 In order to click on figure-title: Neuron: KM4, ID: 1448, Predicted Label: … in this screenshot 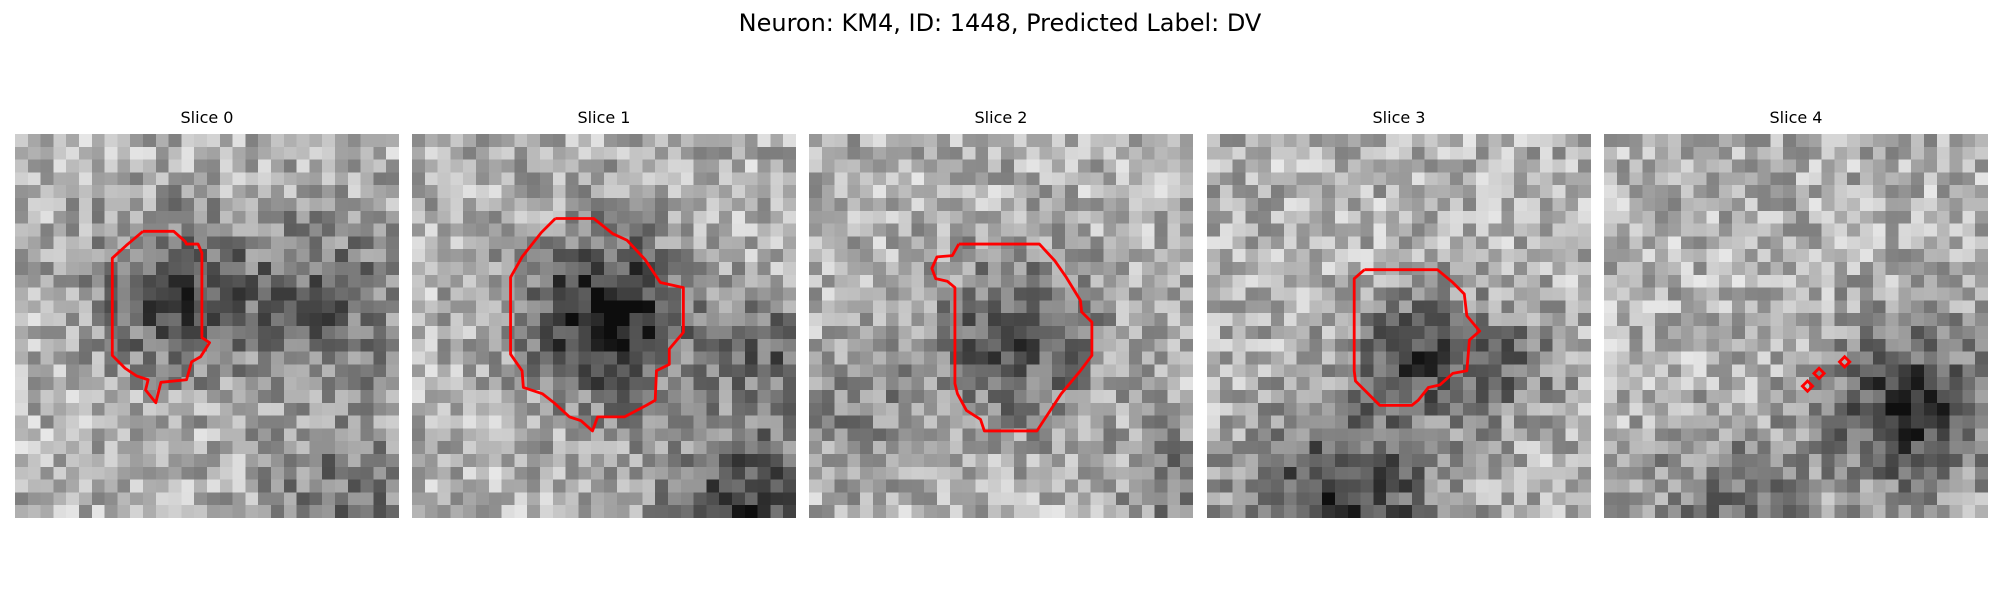, I will do `click(1000, 23)`.